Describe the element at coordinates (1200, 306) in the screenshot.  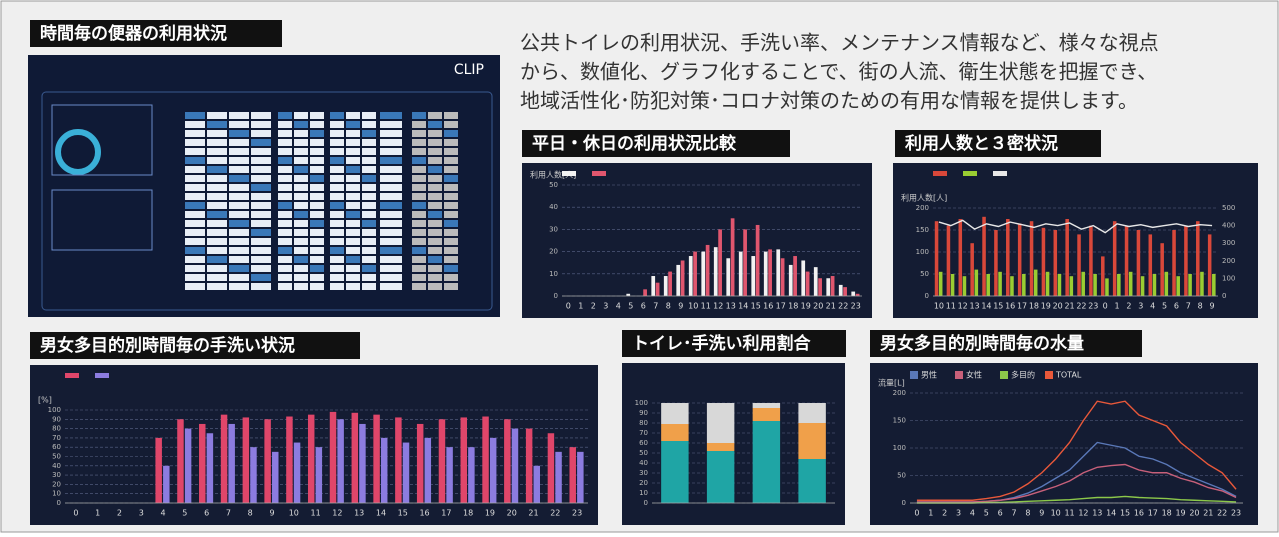
I see `x-tick-label: 8` at that location.